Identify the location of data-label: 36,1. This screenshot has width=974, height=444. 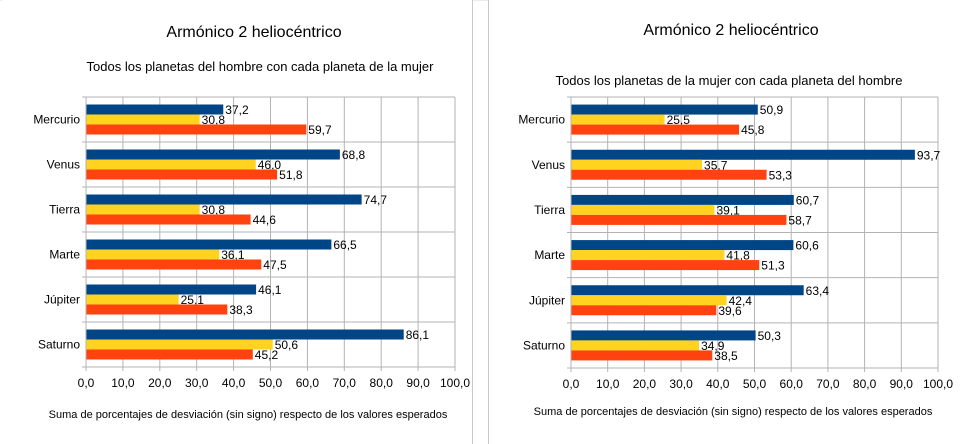
(233, 255).